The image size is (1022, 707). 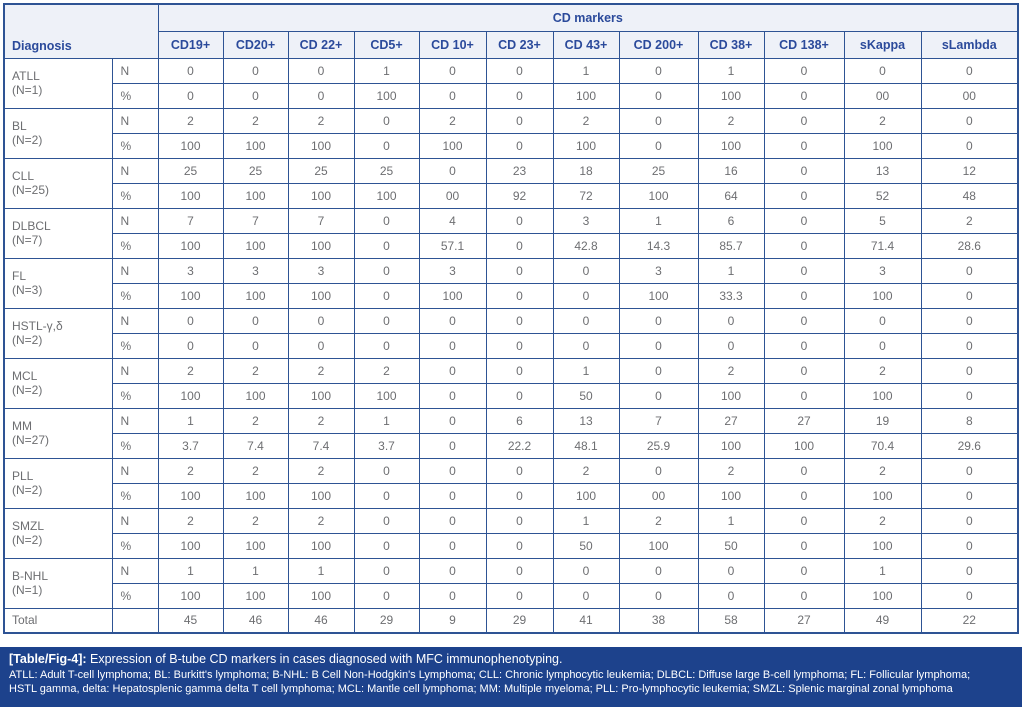 I want to click on total-row: Total 45 46 46 29 9 29 41 38 58 27 49 22, so click(x=511, y=620).